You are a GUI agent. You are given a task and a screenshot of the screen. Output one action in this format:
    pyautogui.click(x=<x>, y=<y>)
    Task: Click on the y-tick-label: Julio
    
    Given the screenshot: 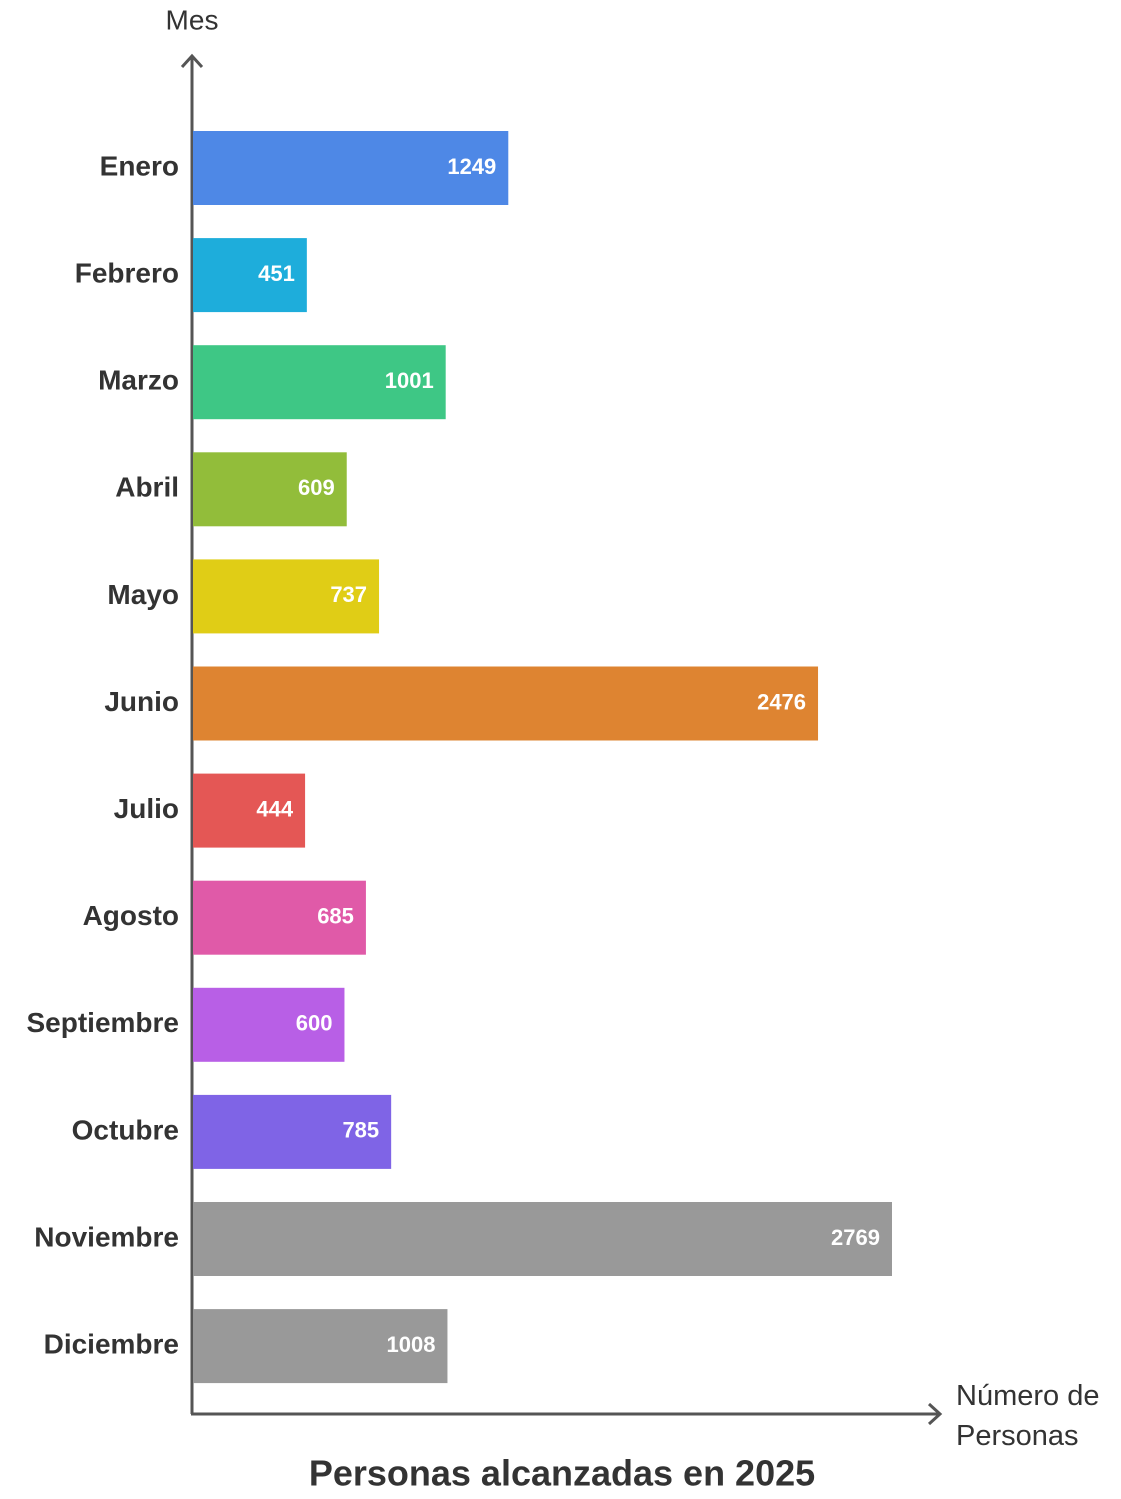 What is the action you would take?
    pyautogui.click(x=146, y=808)
    